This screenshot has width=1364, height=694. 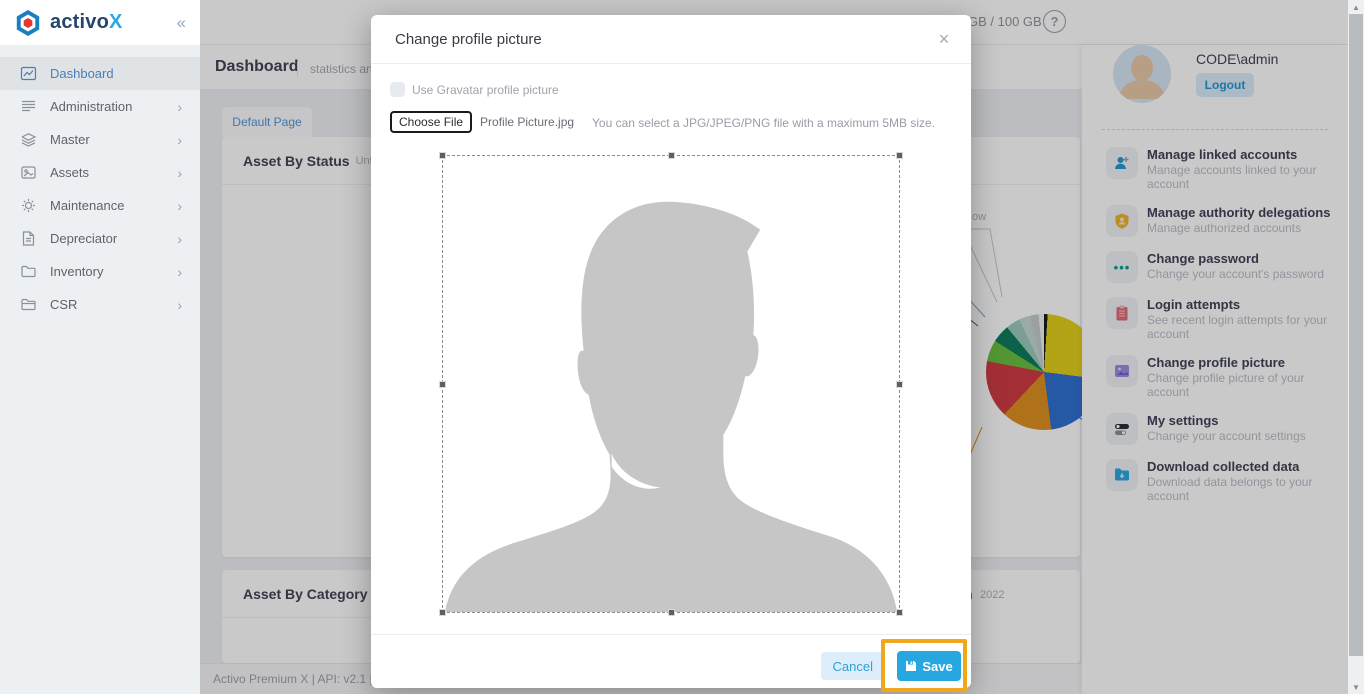 What do you see at coordinates (305, 593) in the screenshot?
I see `card-title: Asset By Category` at bounding box center [305, 593].